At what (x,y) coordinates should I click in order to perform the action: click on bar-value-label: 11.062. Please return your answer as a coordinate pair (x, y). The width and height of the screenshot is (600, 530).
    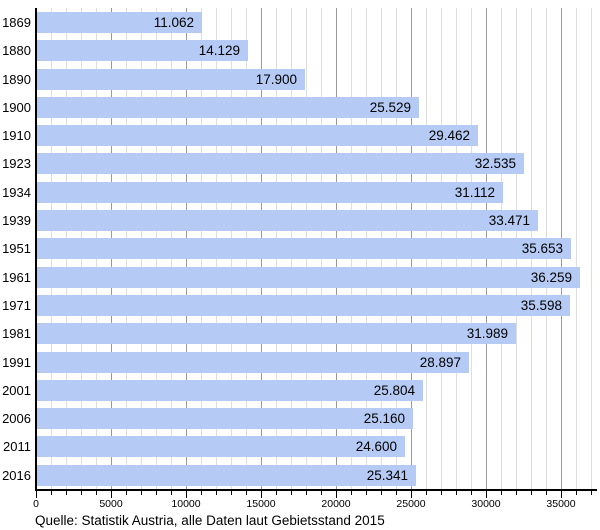
    Looking at the image, I should click on (173, 22).